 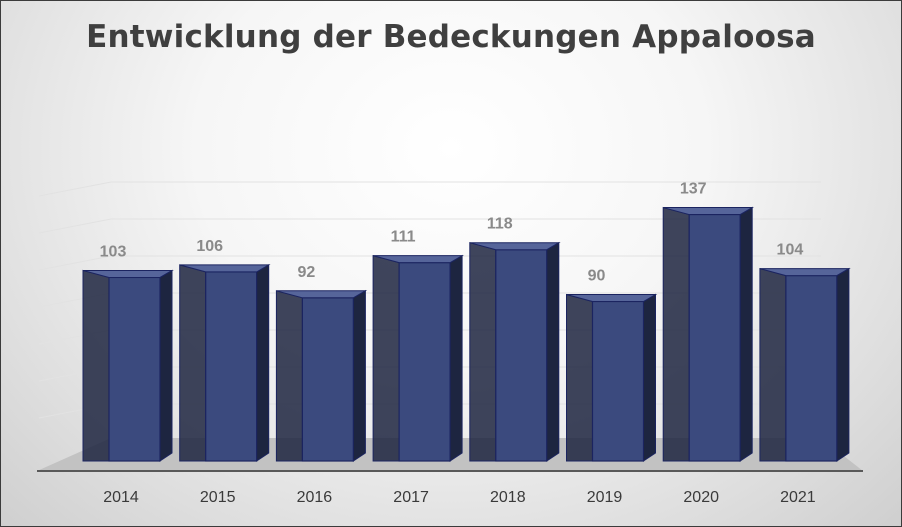 I want to click on bar-2015, so click(x=225, y=363).